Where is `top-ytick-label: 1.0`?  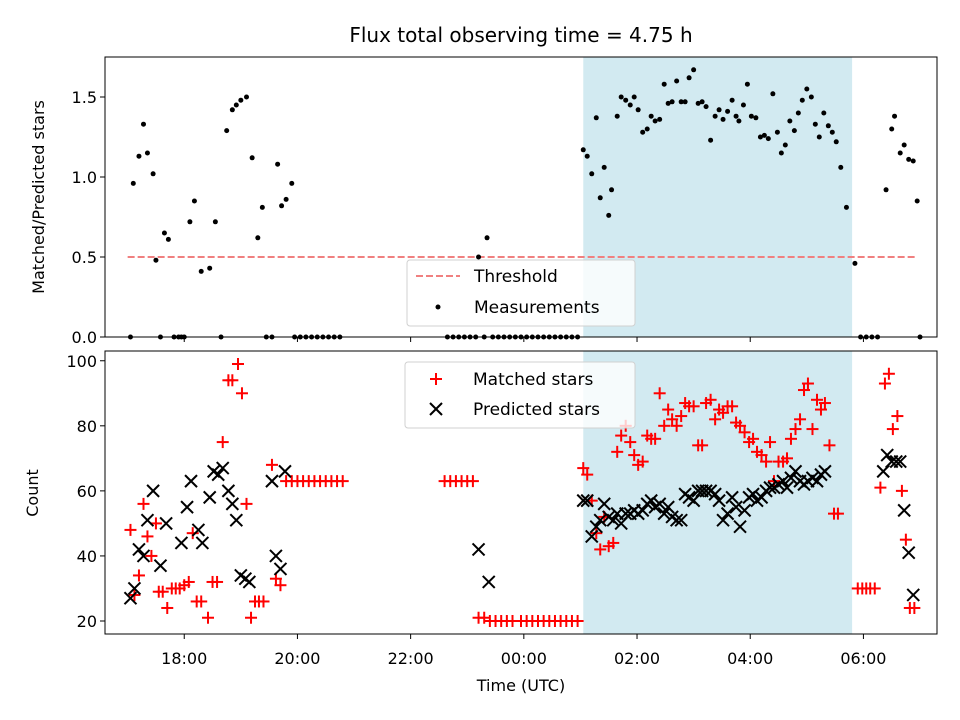 top-ytick-label: 1.0 is located at coordinates (84, 177).